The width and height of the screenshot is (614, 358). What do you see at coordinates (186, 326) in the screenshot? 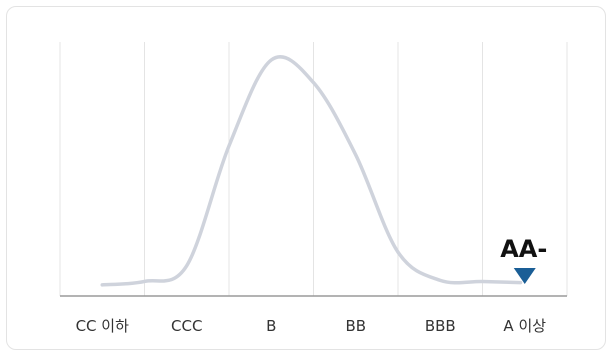
I see `x-tick-label: CCC` at bounding box center [186, 326].